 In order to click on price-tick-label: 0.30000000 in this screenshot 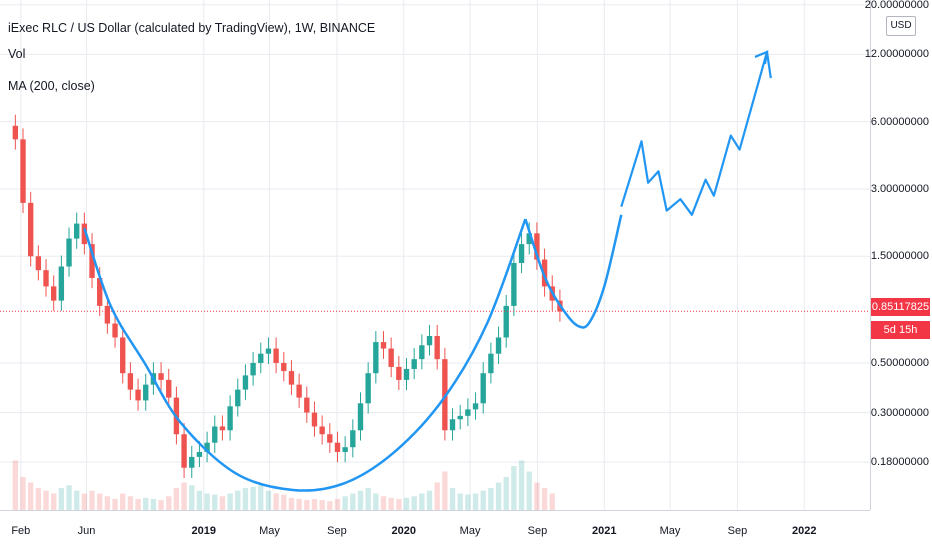, I will do `click(899, 412)`.